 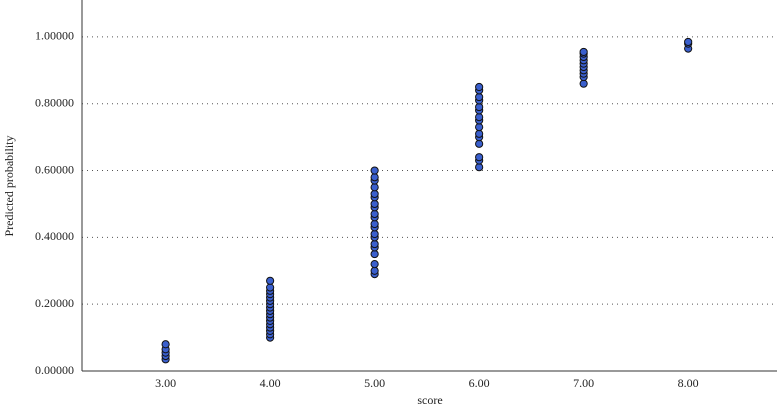 I want to click on x-tick-label: 7.00, so click(x=583, y=383).